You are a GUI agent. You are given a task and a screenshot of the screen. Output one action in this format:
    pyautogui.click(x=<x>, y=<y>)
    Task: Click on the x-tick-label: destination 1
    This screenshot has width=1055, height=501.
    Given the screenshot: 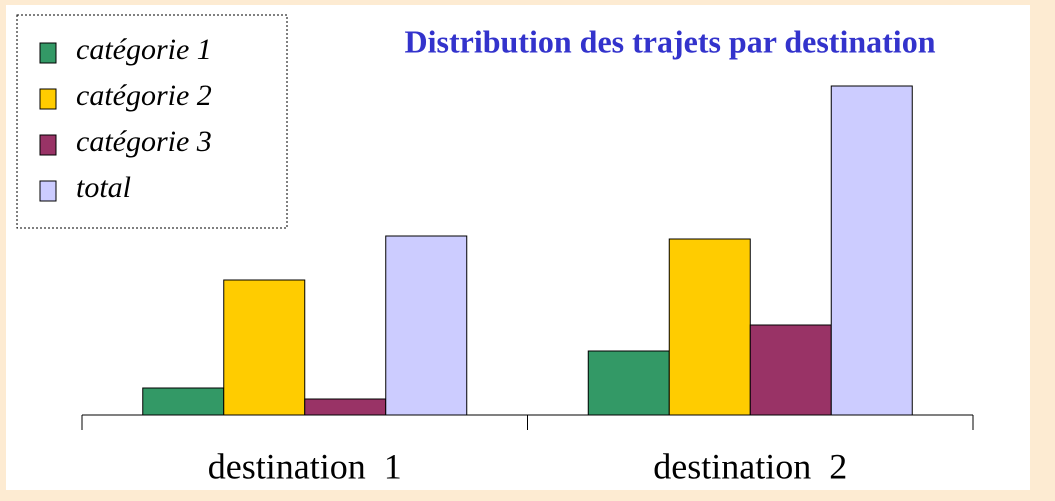 What is the action you would take?
    pyautogui.click(x=305, y=466)
    